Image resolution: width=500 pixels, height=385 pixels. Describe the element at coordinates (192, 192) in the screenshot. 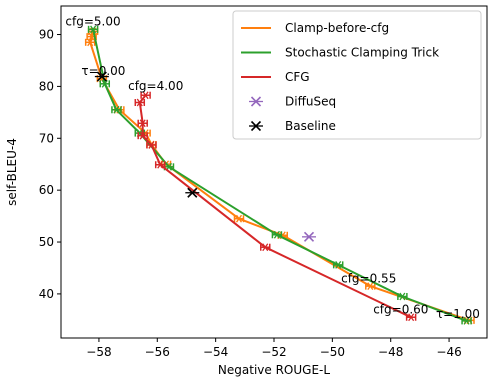

I see `point-baseline-1-b` at that location.